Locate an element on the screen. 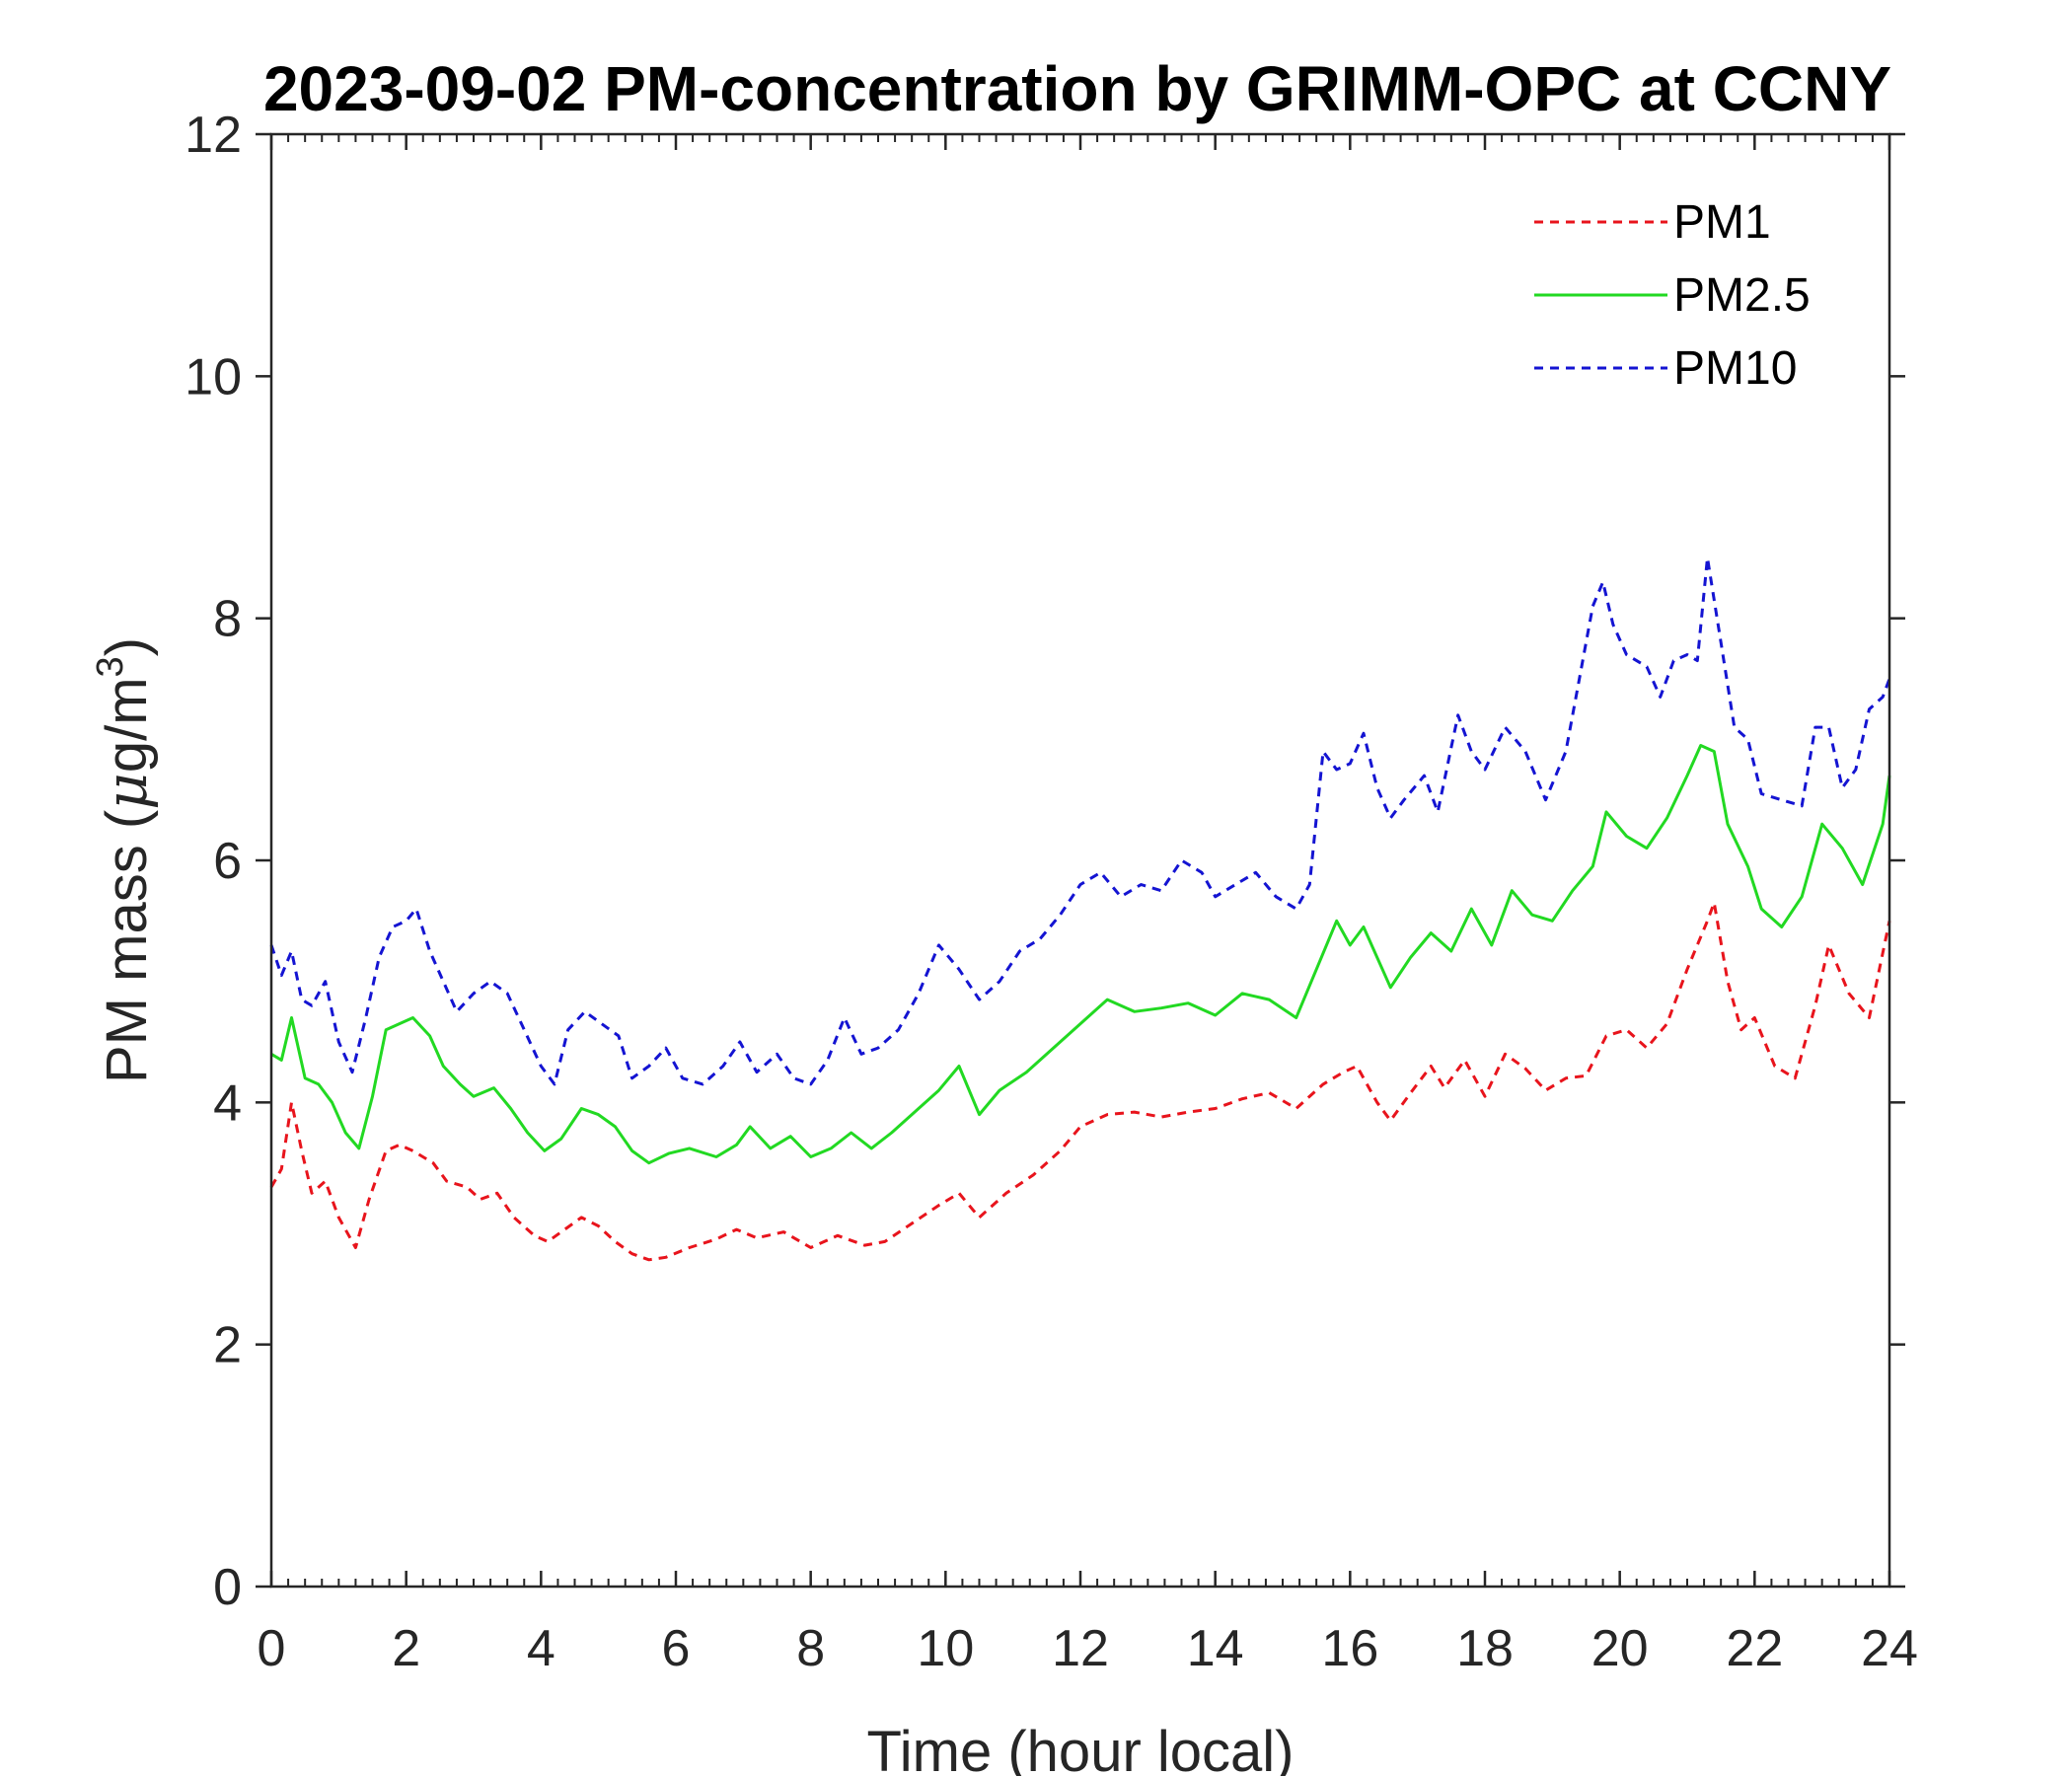 Image resolution: width=2072 pixels, height=1776 pixels. y-tick-label: 0 is located at coordinates (228, 1588).